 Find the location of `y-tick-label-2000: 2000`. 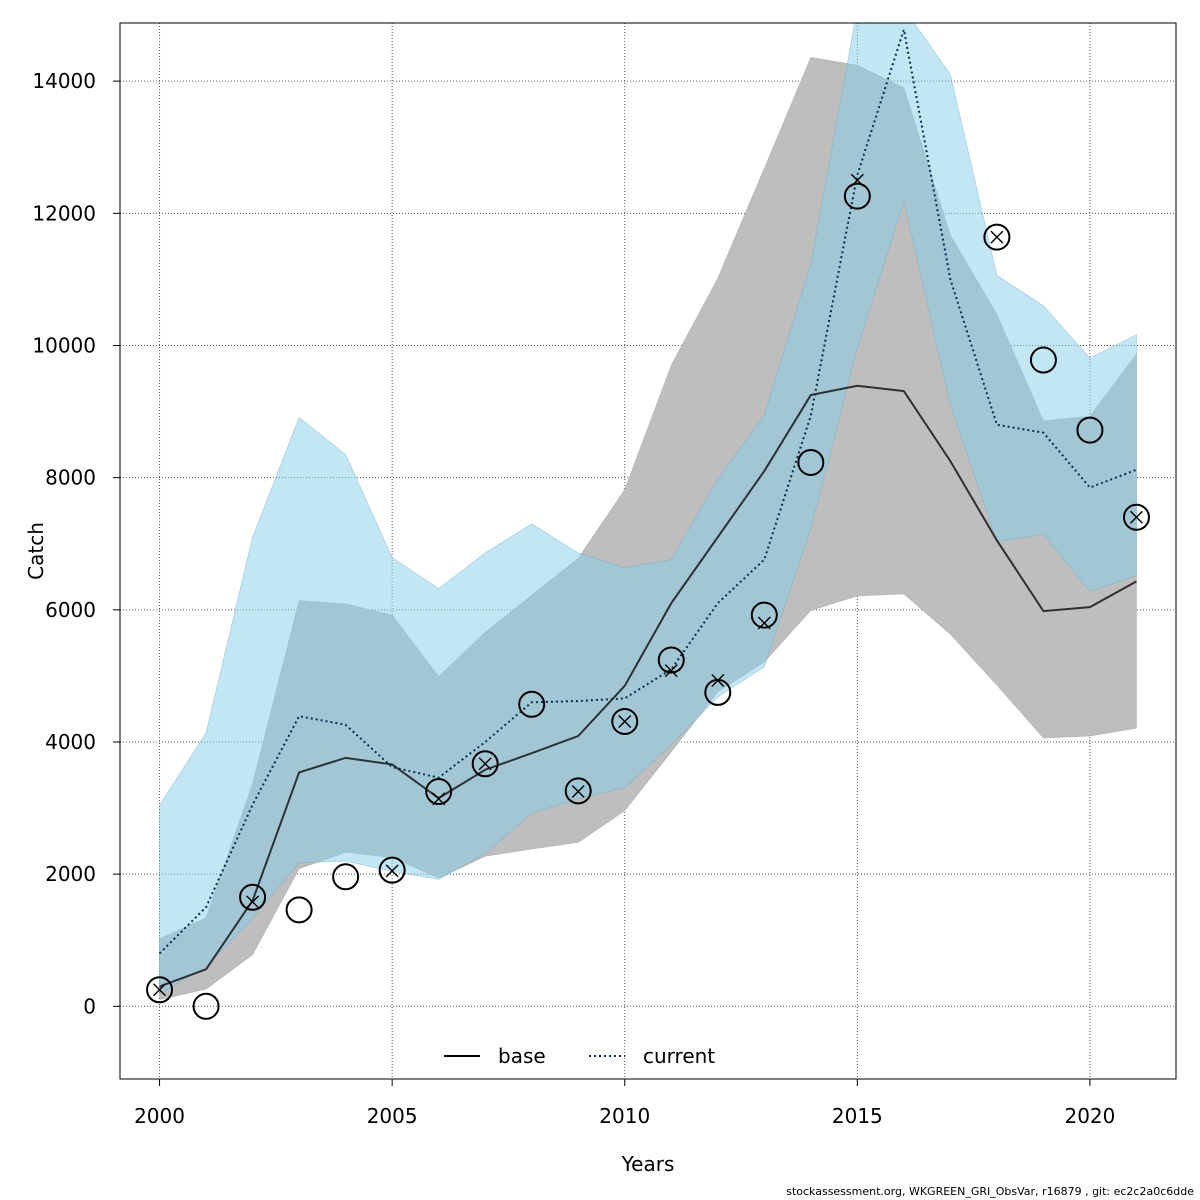

y-tick-label-2000: 2000 is located at coordinates (70, 874).